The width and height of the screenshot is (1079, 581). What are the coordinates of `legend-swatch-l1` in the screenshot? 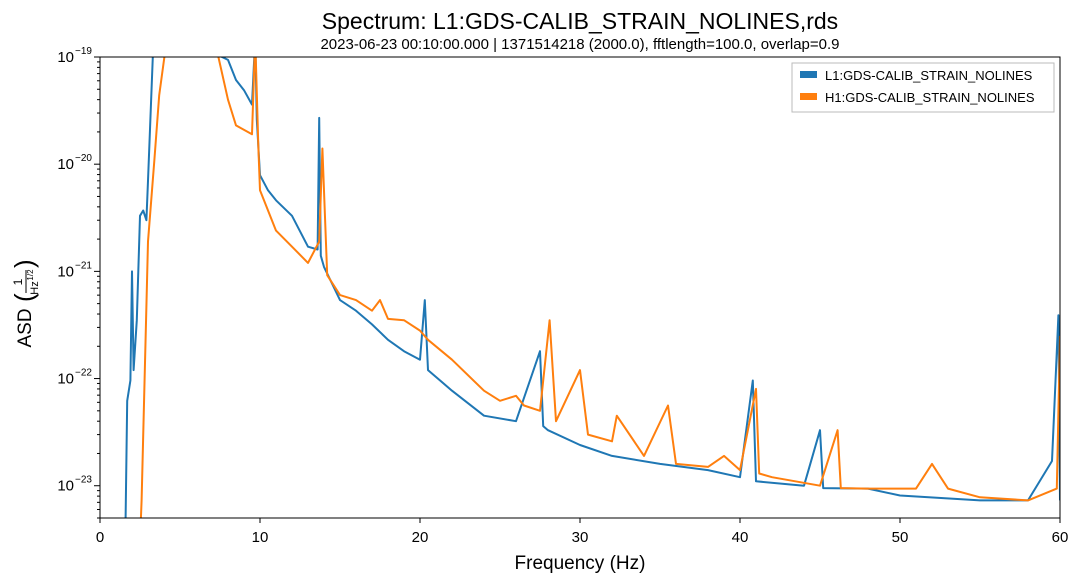 It's located at (808, 74).